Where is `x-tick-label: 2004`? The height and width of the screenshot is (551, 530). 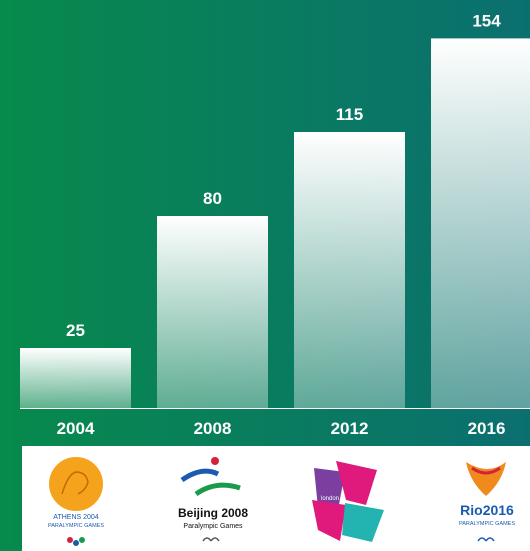
x-tick-label: 2004 is located at coordinates (76, 428).